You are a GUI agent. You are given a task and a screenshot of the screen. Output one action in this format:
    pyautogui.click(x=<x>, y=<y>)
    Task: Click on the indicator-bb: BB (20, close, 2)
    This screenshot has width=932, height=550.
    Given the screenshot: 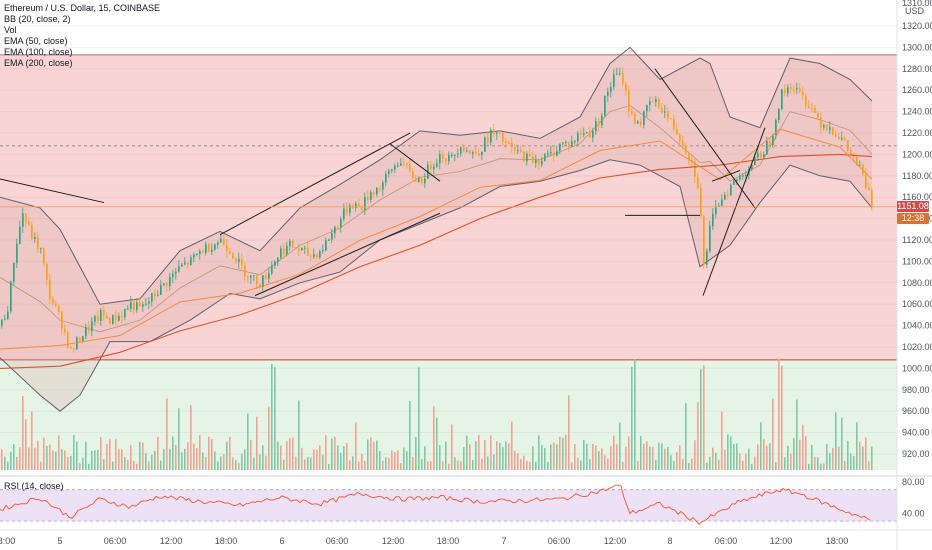 What is the action you would take?
    pyautogui.click(x=37, y=19)
    